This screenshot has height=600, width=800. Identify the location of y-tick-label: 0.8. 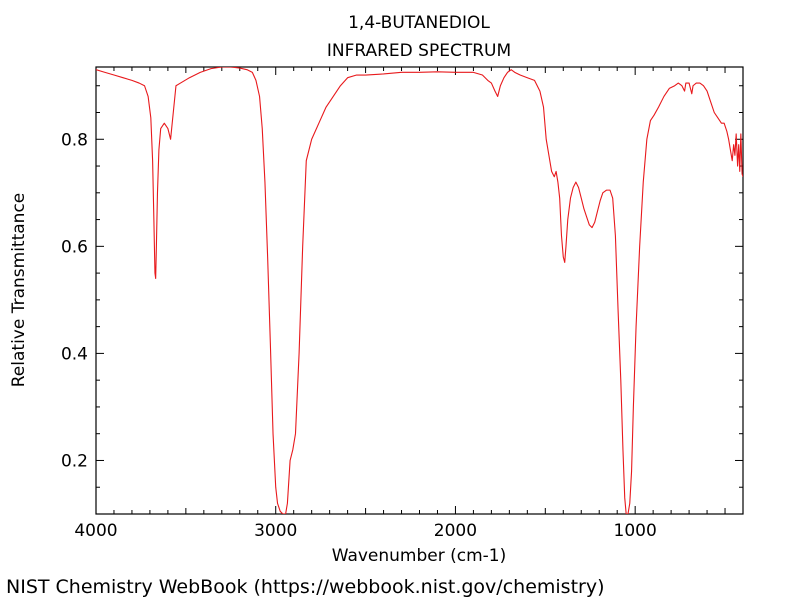
(74, 140).